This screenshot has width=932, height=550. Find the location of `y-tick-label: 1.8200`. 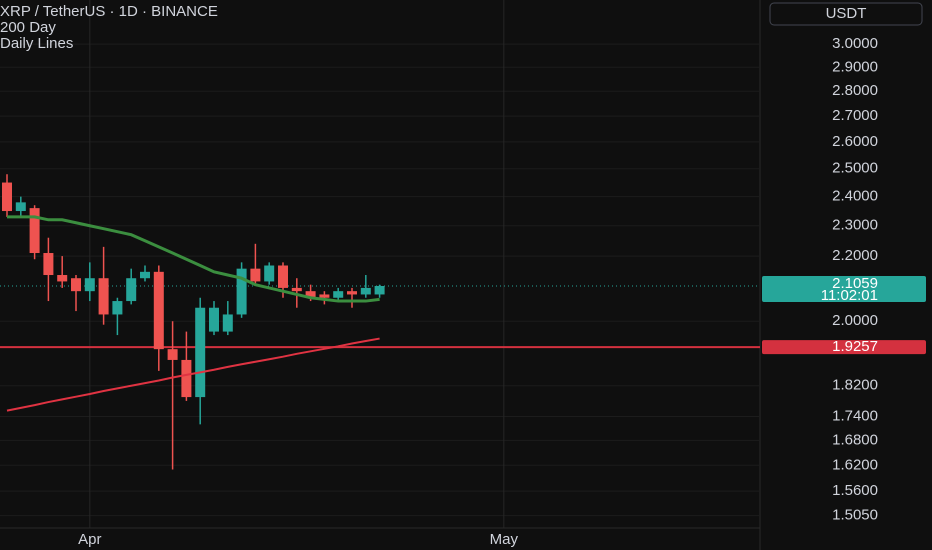

y-tick-label: 1.8200 is located at coordinates (855, 385).